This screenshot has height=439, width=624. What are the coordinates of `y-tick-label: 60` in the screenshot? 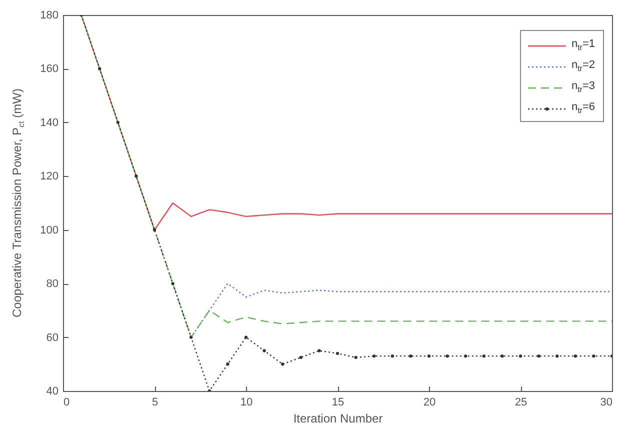 It's located at (52, 338).